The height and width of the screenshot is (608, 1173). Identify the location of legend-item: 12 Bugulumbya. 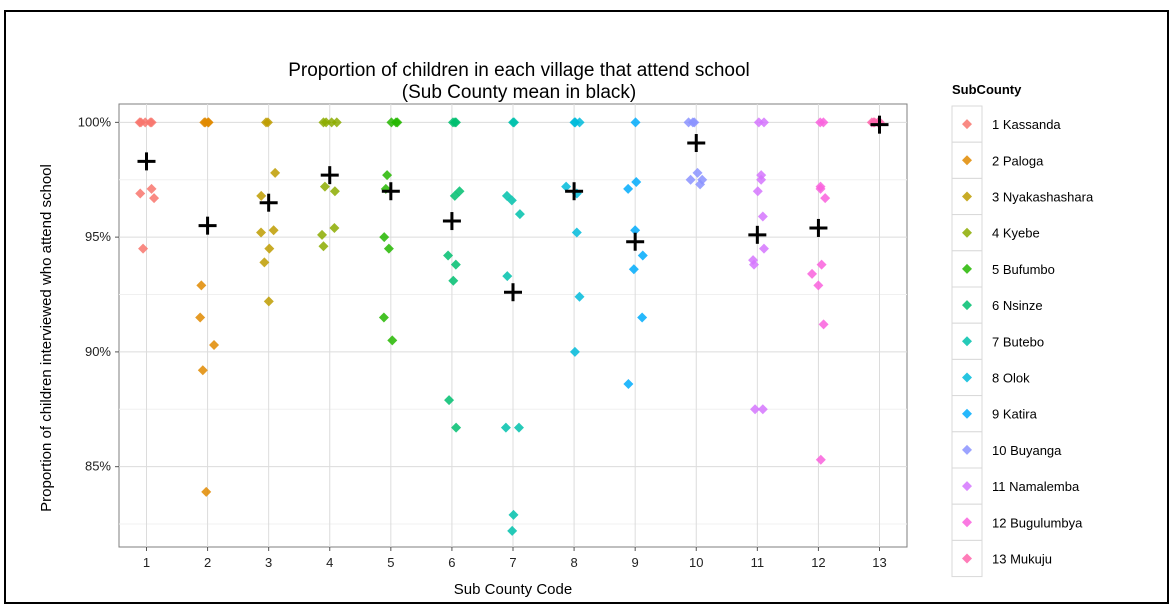
(1017, 522).